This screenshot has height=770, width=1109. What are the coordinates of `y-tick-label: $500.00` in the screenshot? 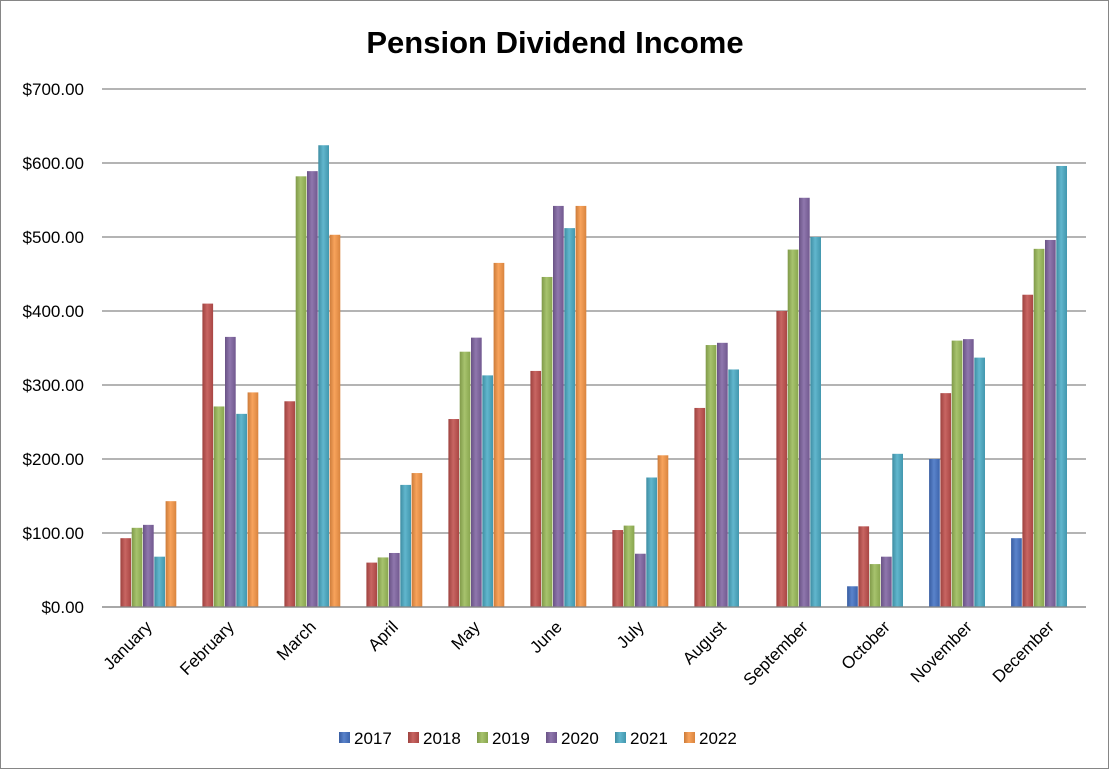 It's located at (53, 237).